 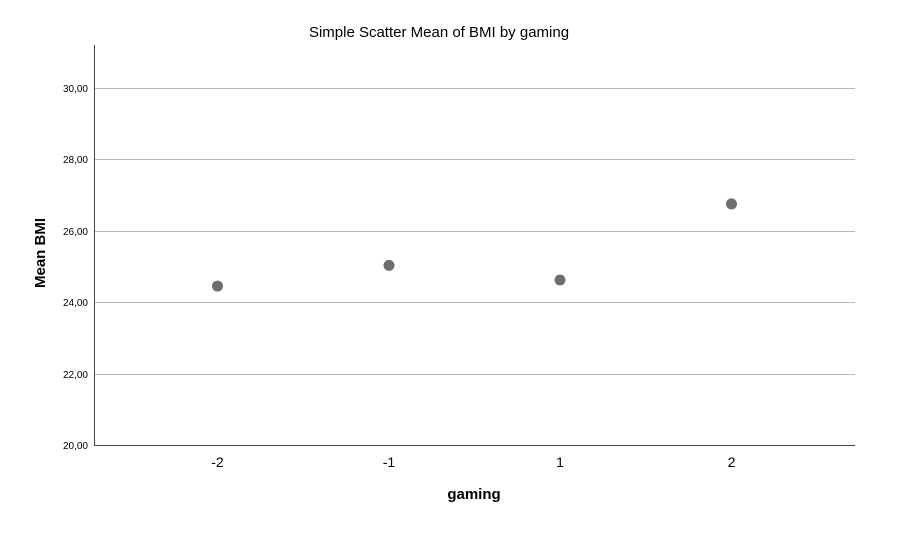 I want to click on x-tick-labels: -2 -1 1 2, so click(x=473, y=462).